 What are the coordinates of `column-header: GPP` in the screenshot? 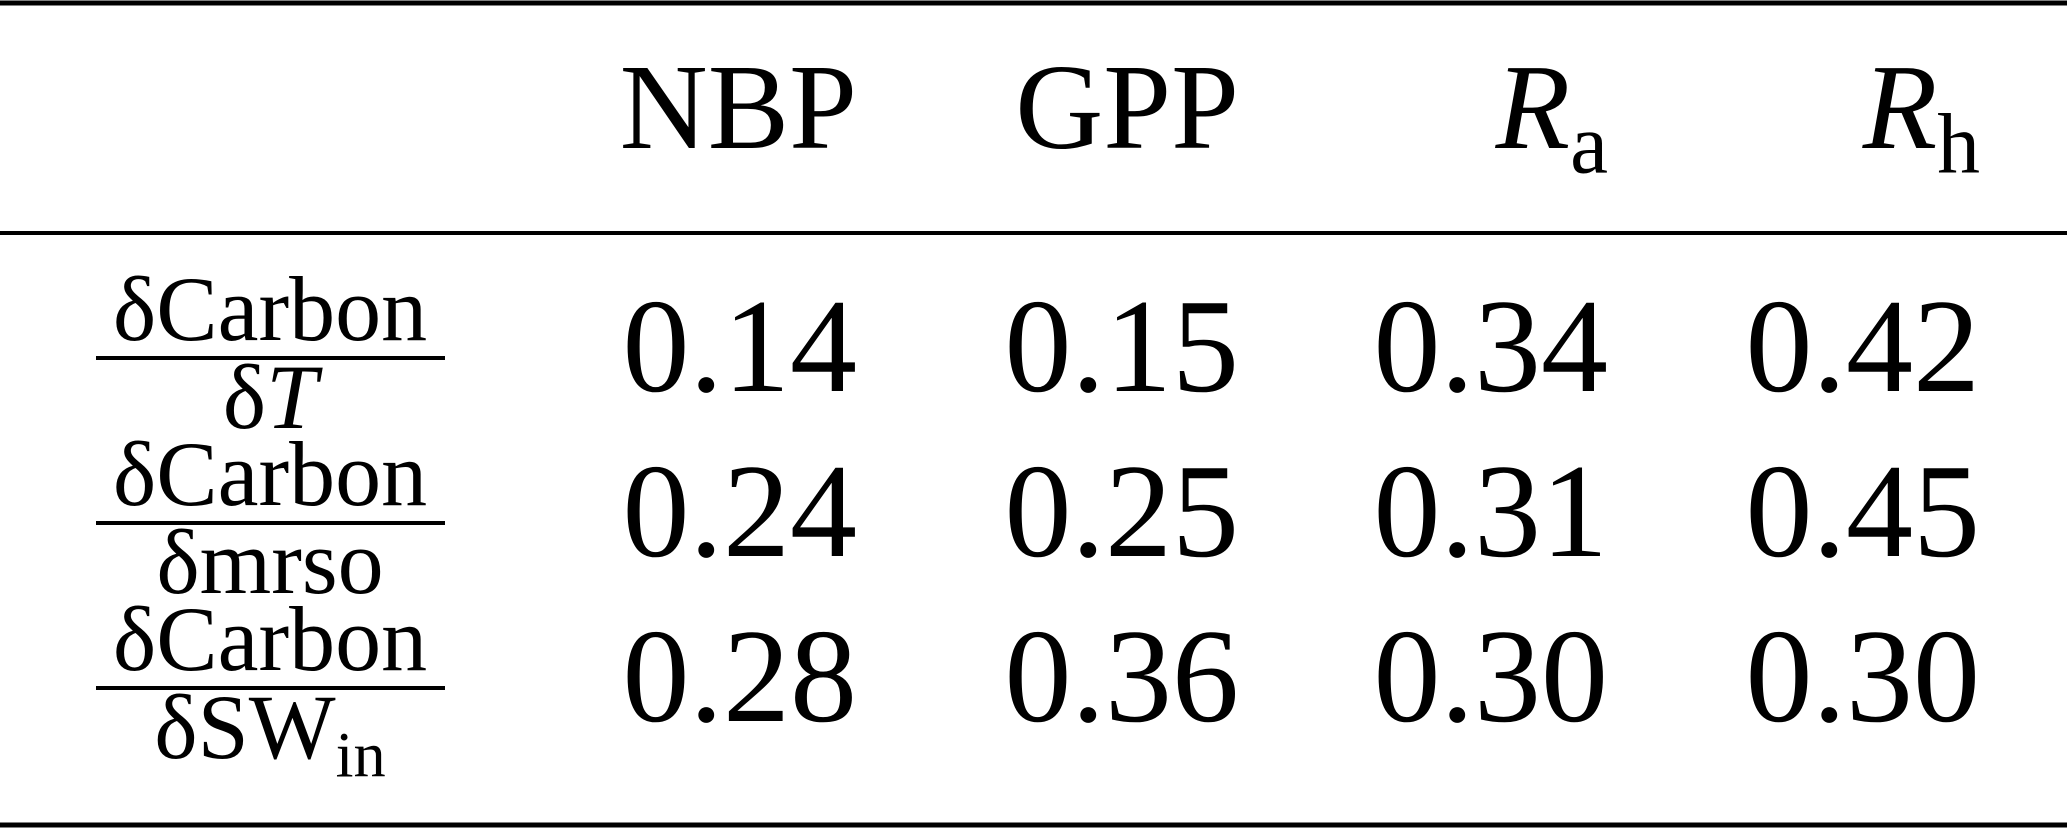 It's located at (1127, 107).